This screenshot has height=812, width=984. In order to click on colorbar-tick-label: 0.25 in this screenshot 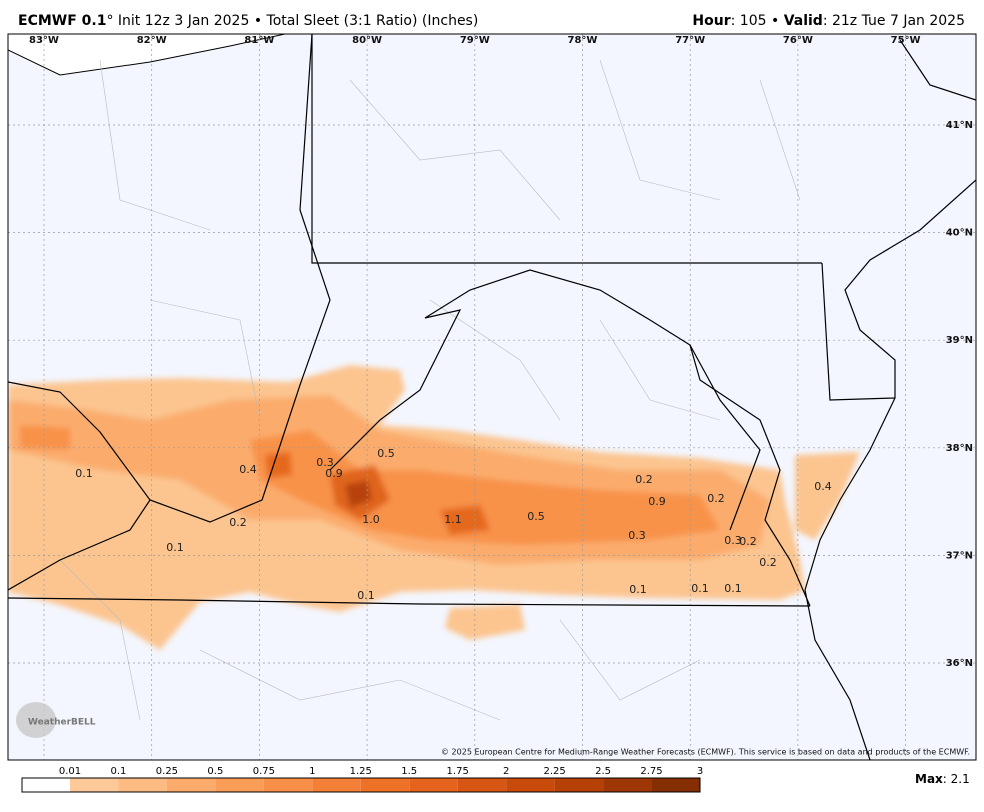, I will do `click(167, 771)`.